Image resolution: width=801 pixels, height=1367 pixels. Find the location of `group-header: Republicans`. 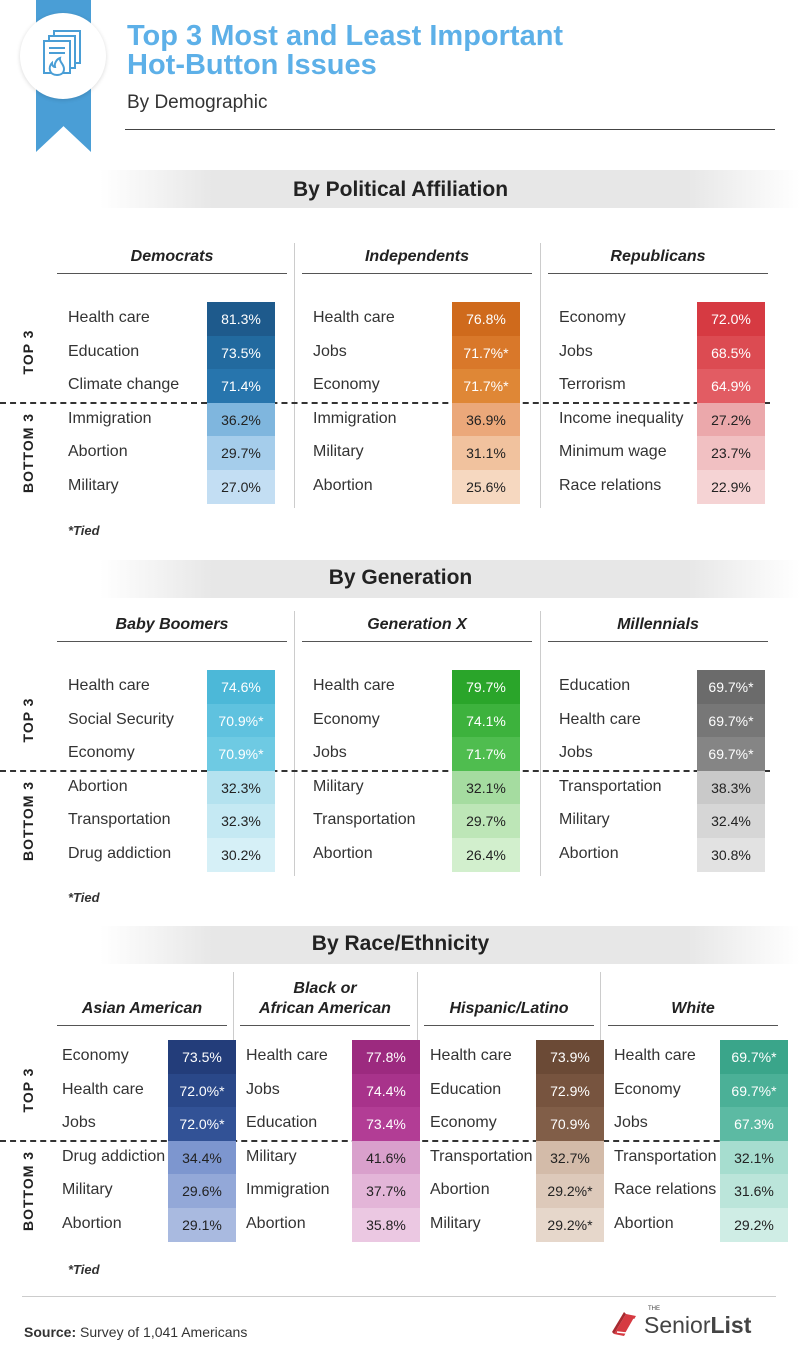

group-header: Republicans is located at coordinates (658, 255).